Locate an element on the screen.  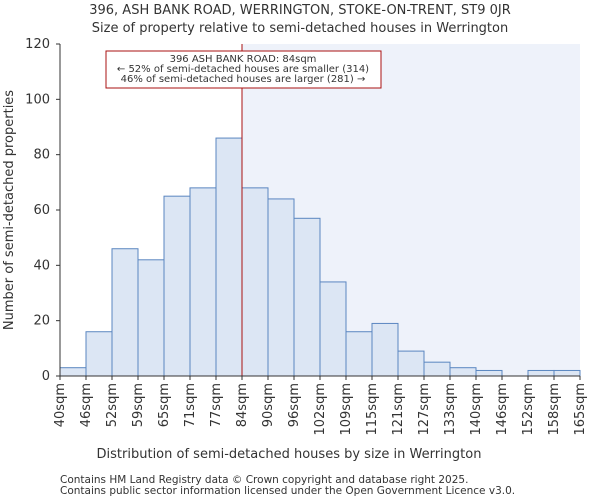
x-tick-label: 109sqm is located at coordinates (346, 409).